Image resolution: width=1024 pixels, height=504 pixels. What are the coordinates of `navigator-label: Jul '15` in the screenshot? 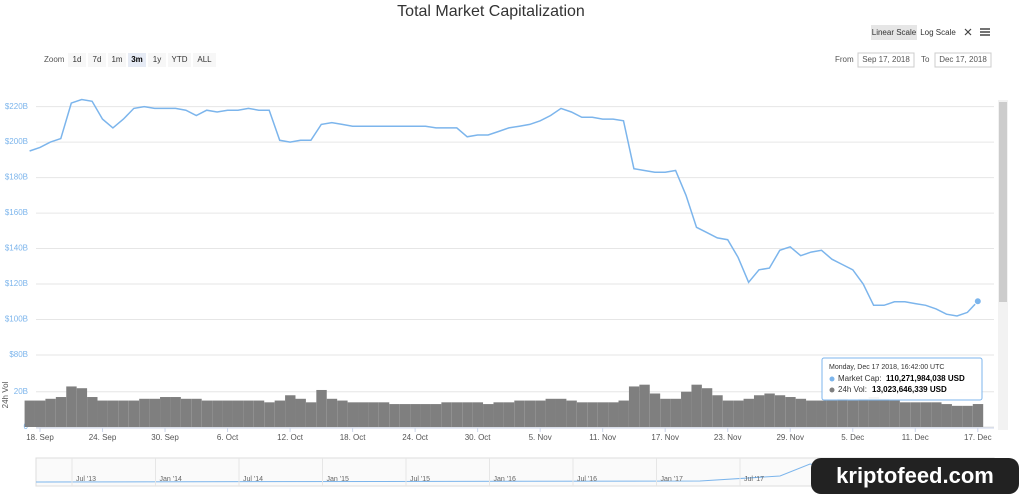 It's located at (420, 479).